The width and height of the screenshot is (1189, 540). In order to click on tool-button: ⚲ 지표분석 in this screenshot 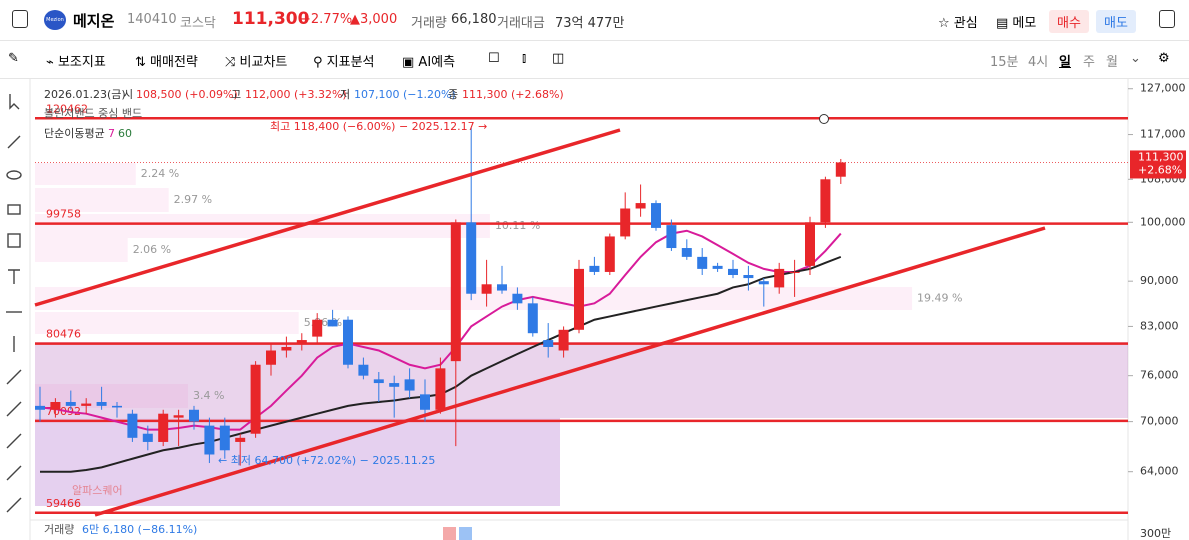, I will do `click(344, 62)`.